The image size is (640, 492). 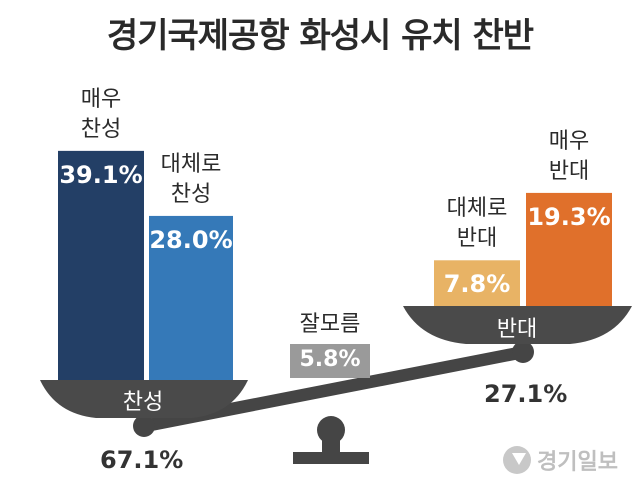 I want to click on category-label-somewhat-oppose: 대체로 반대, so click(x=477, y=224).